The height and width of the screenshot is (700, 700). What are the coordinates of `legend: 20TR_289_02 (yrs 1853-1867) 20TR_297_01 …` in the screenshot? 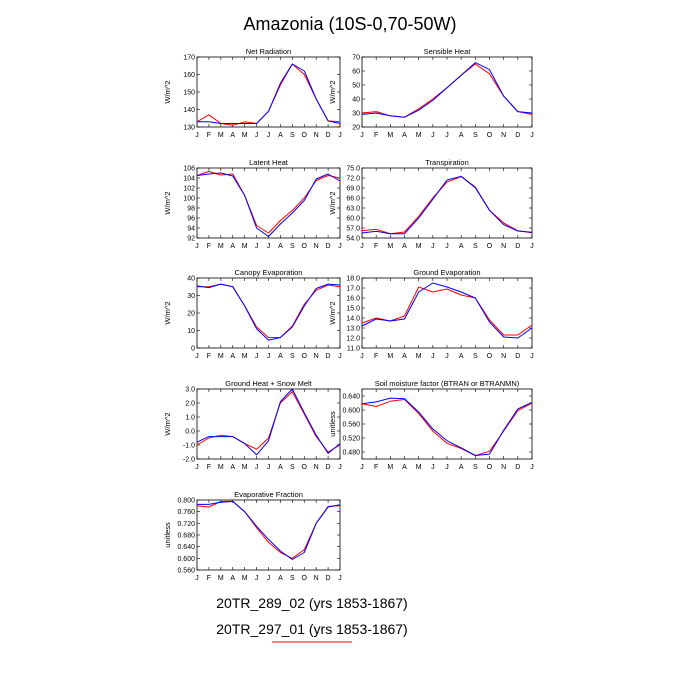 It's located at (312, 619).